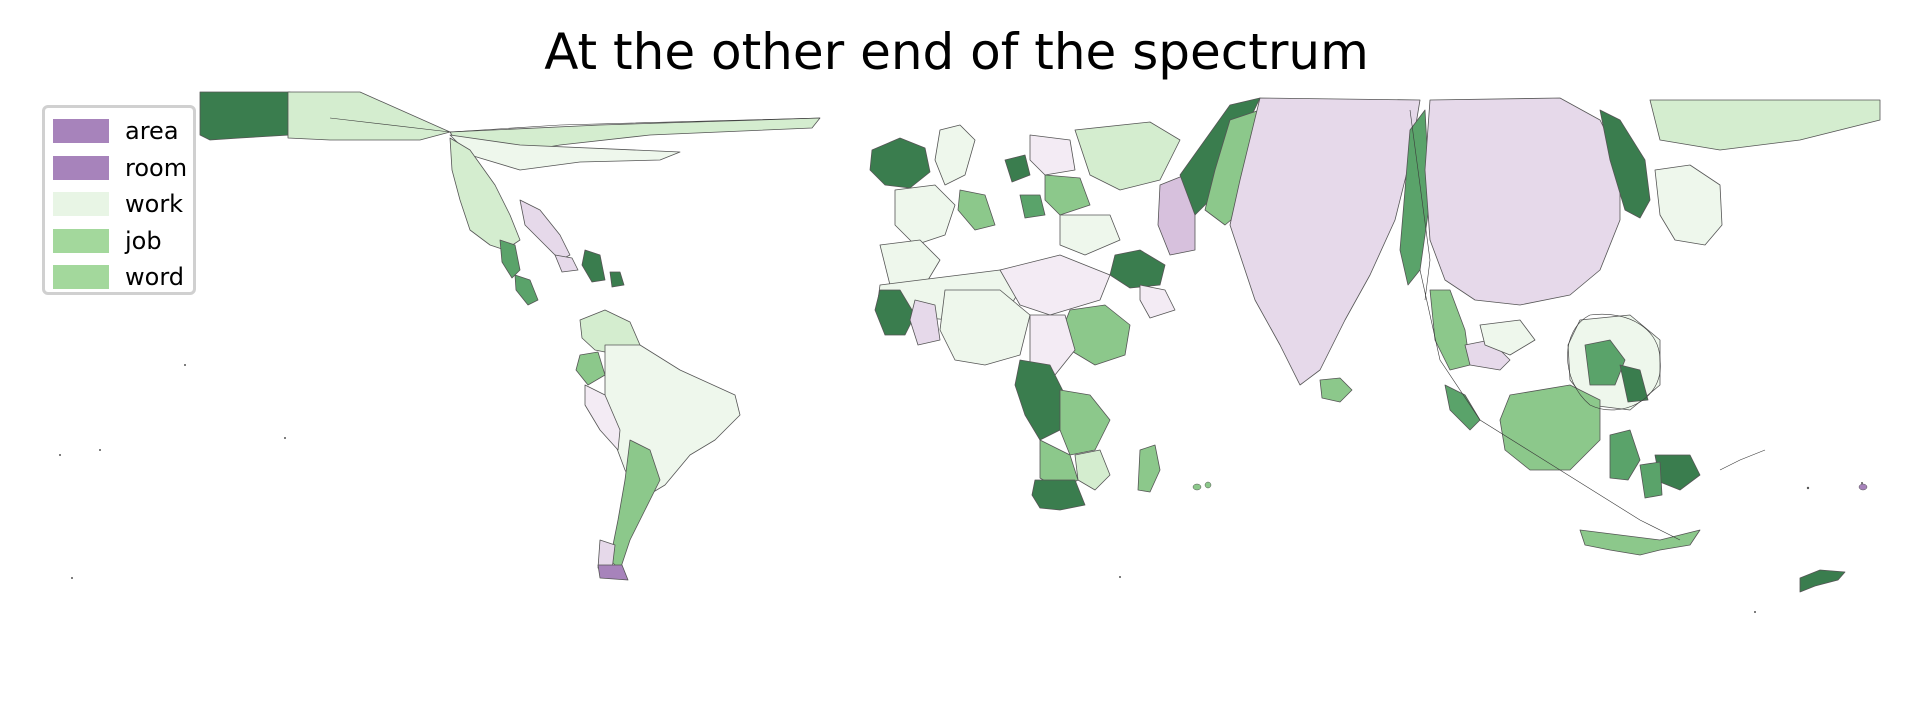  I want to click on legend-label-word: word, so click(154, 277).